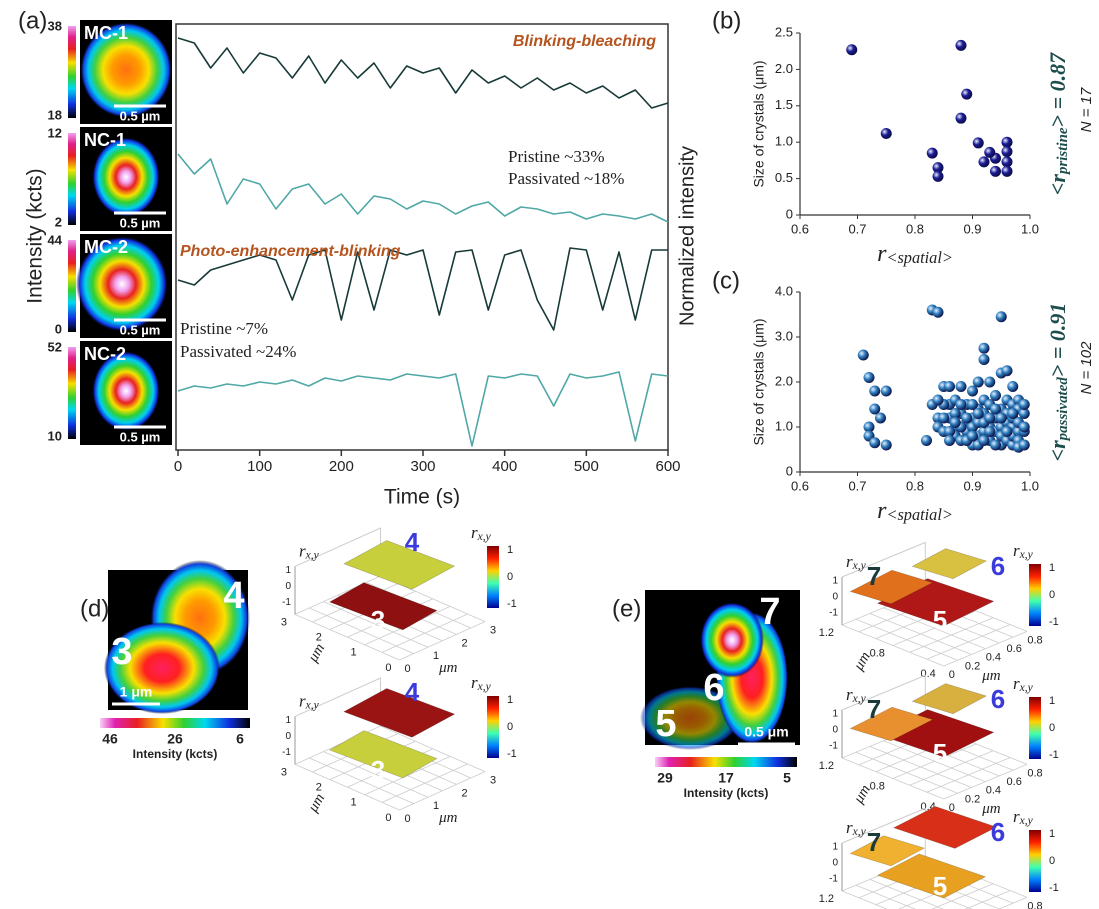  Describe the element at coordinates (784, 335) in the screenshot. I see `y-tick-label: 3.0` at that location.